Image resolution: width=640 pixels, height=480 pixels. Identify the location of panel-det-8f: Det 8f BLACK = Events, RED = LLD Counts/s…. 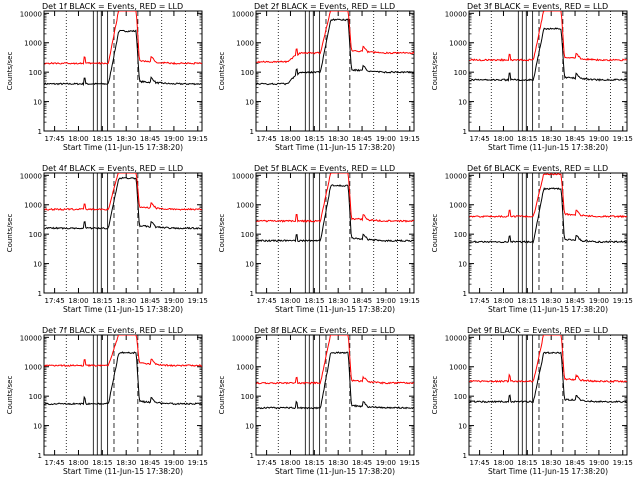
(319, 401).